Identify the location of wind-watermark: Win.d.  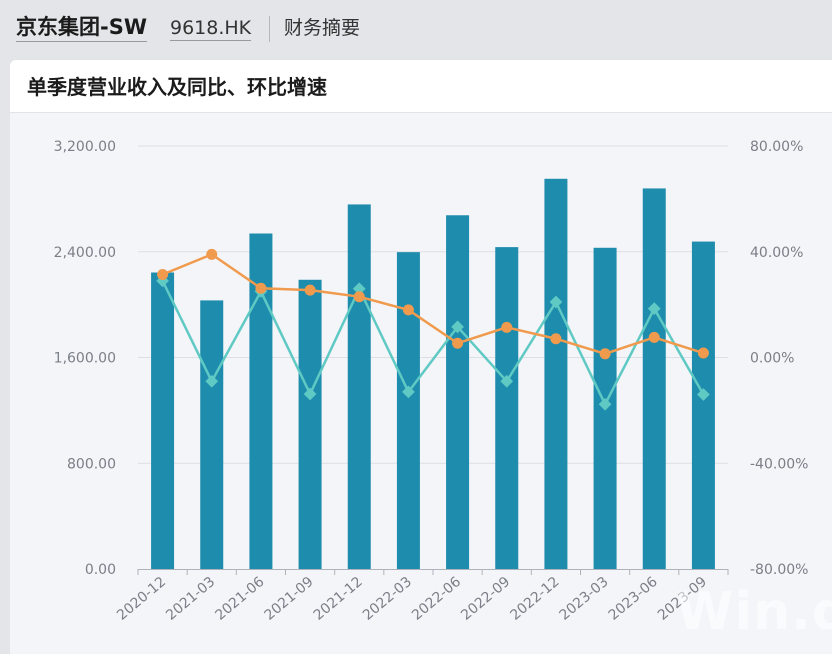
(754, 612).